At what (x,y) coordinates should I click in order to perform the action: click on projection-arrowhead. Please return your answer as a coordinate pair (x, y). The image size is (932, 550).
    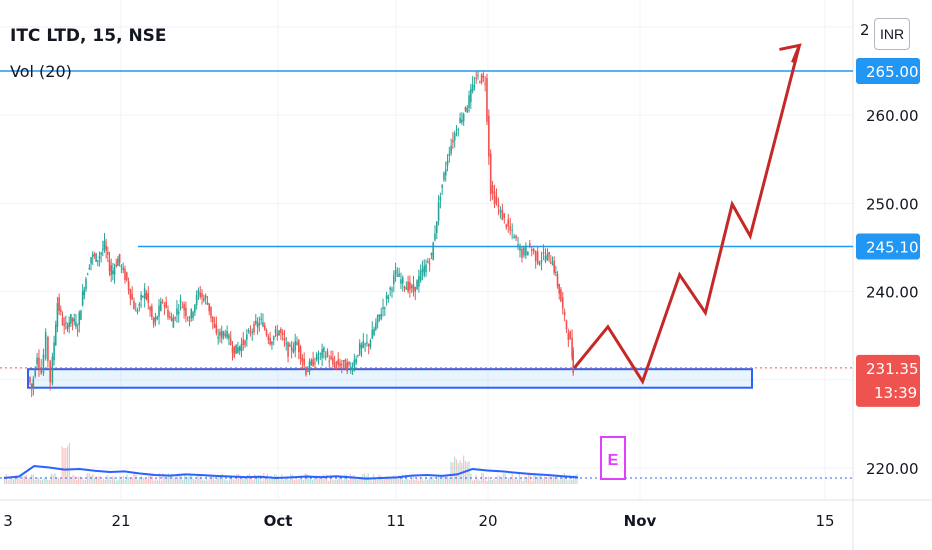
    Looking at the image, I should click on (790, 53).